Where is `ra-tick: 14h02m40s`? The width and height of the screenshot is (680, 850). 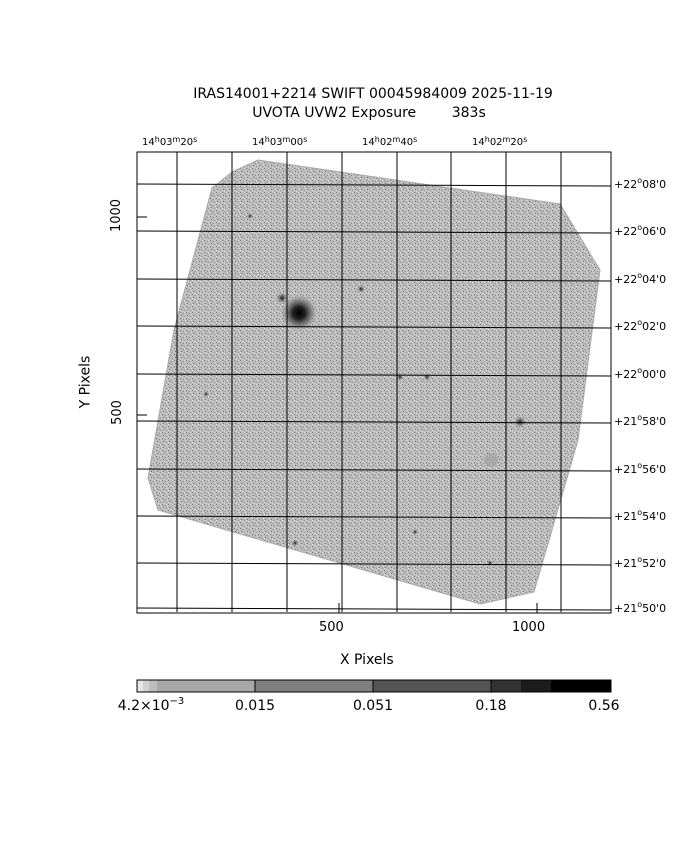 ra-tick: 14h02m40s is located at coordinates (390, 141).